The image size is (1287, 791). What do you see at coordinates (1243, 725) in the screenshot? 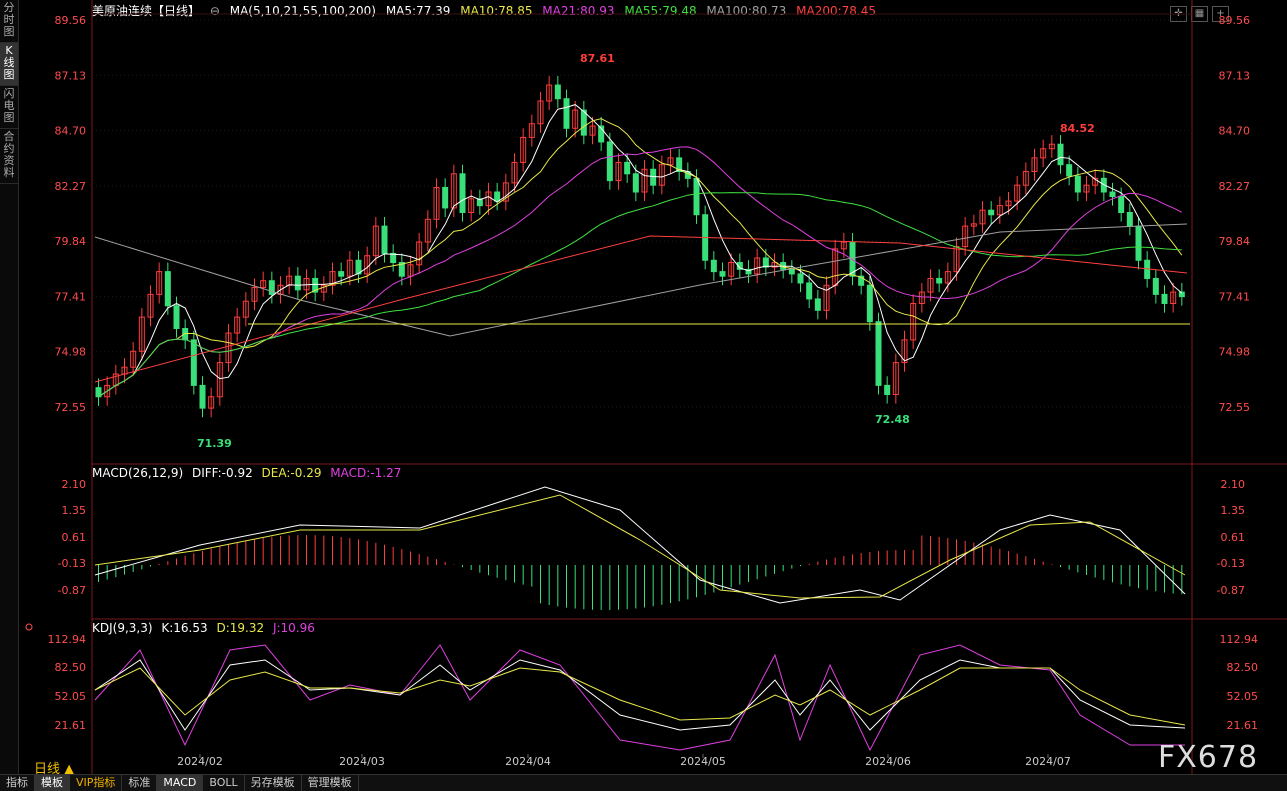
I see `kdj-tick-right: 21.61` at bounding box center [1243, 725].